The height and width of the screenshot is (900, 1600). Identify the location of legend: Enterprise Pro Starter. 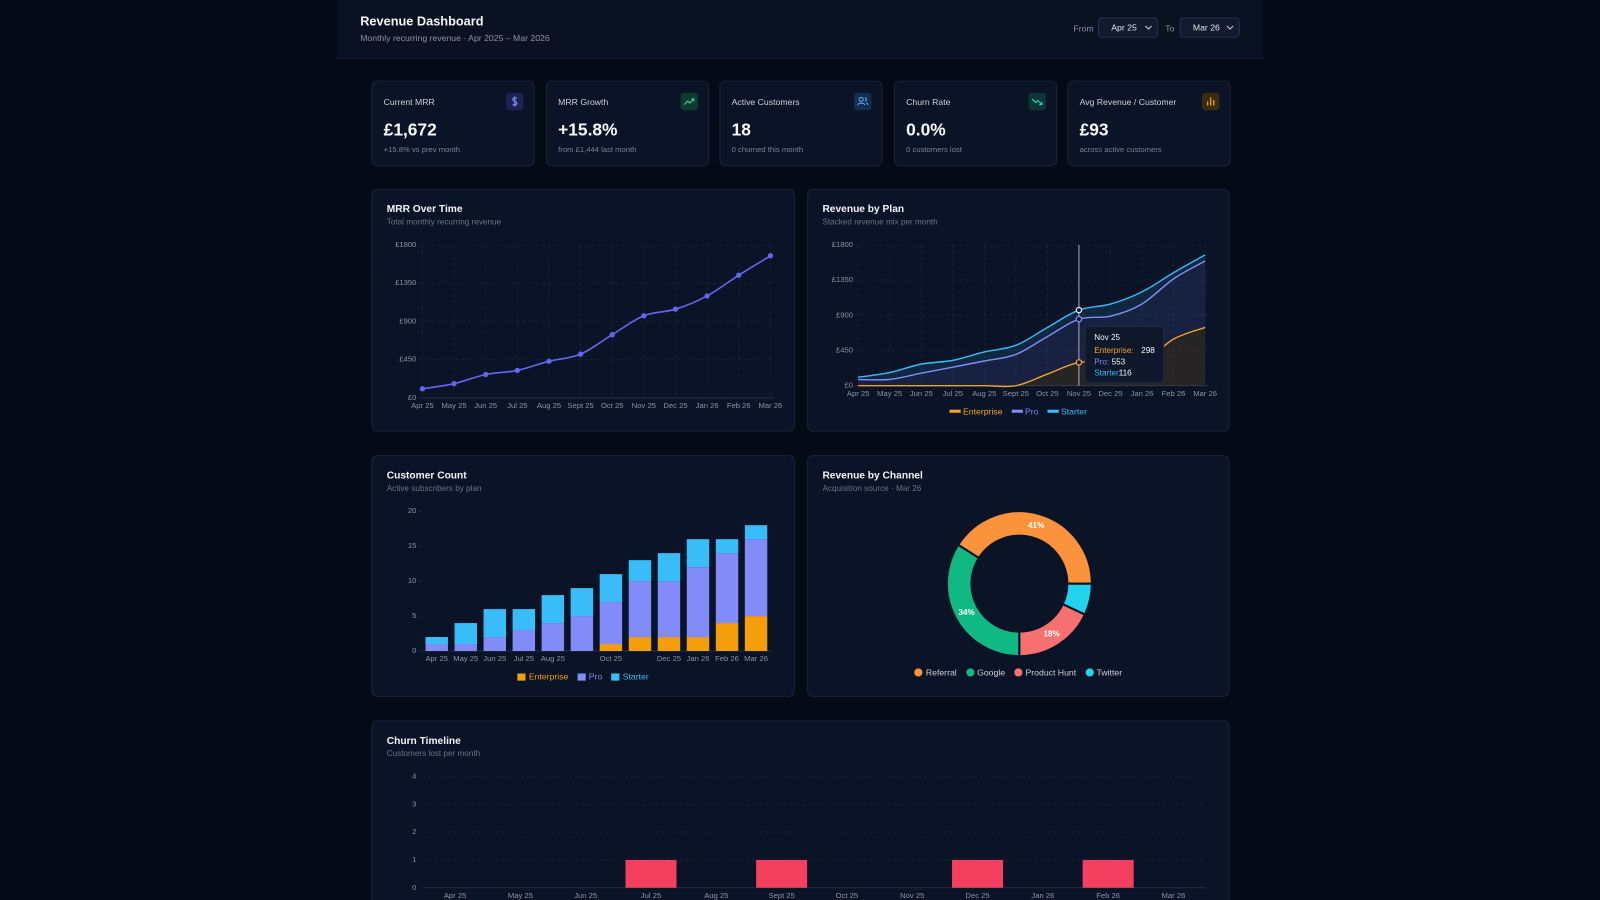
(582, 676).